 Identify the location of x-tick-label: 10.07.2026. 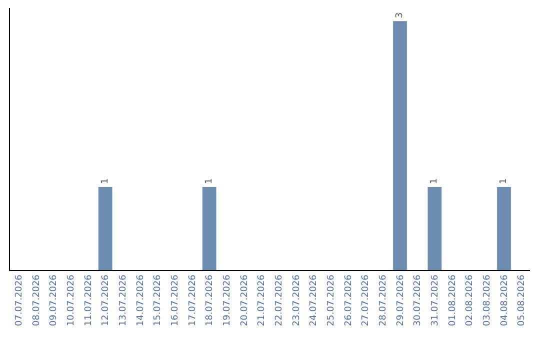
(71, 300).